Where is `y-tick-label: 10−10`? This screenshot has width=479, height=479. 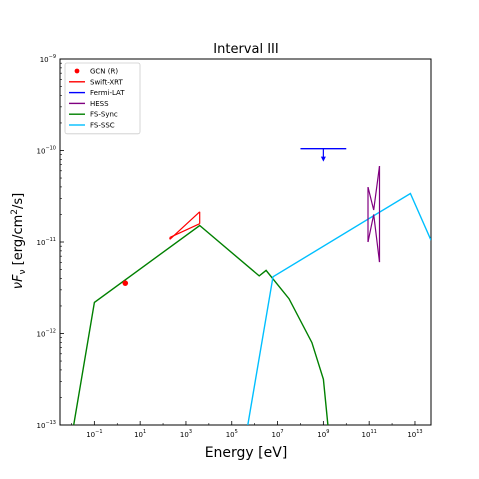 y-tick-label: 10−10 is located at coordinates (46, 151).